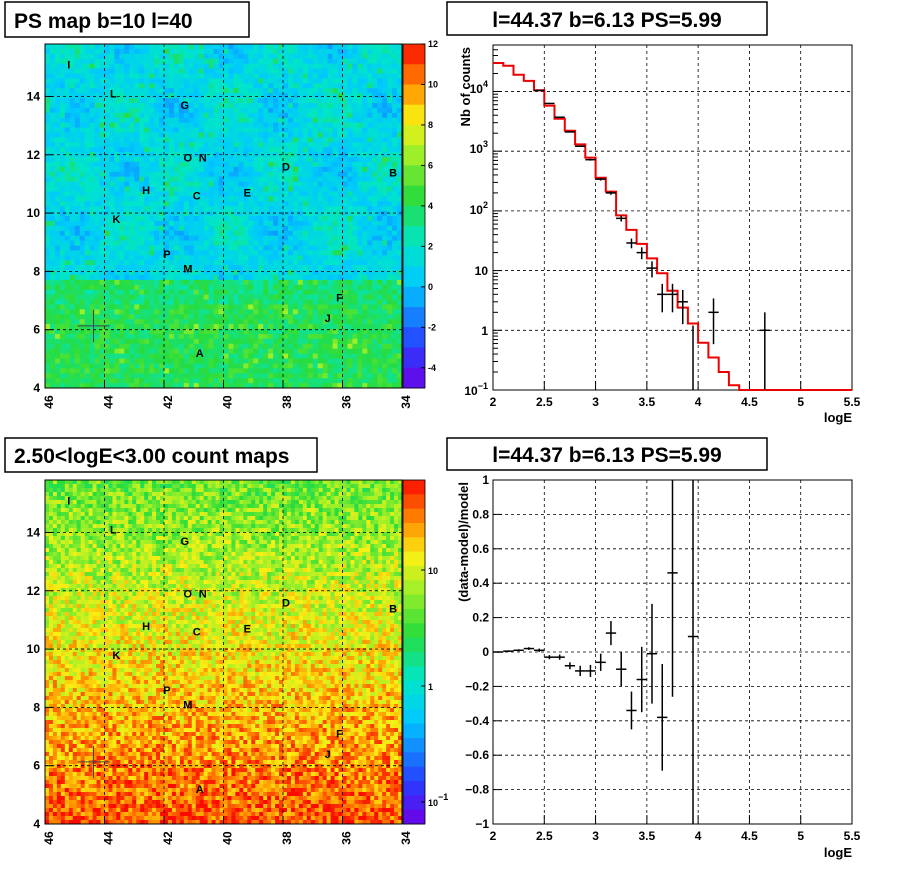 Image resolution: width=898 pixels, height=871 pixels. What do you see at coordinates (430, 687) in the screenshot?
I see `count-map-colorbar-label: 1` at bounding box center [430, 687].